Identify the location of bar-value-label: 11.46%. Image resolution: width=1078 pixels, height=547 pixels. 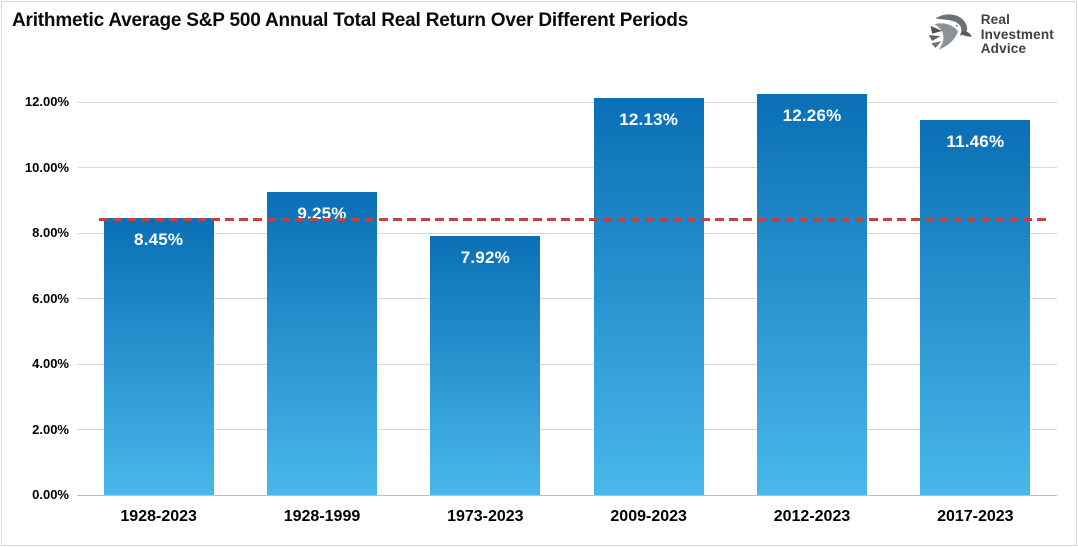
(975, 141).